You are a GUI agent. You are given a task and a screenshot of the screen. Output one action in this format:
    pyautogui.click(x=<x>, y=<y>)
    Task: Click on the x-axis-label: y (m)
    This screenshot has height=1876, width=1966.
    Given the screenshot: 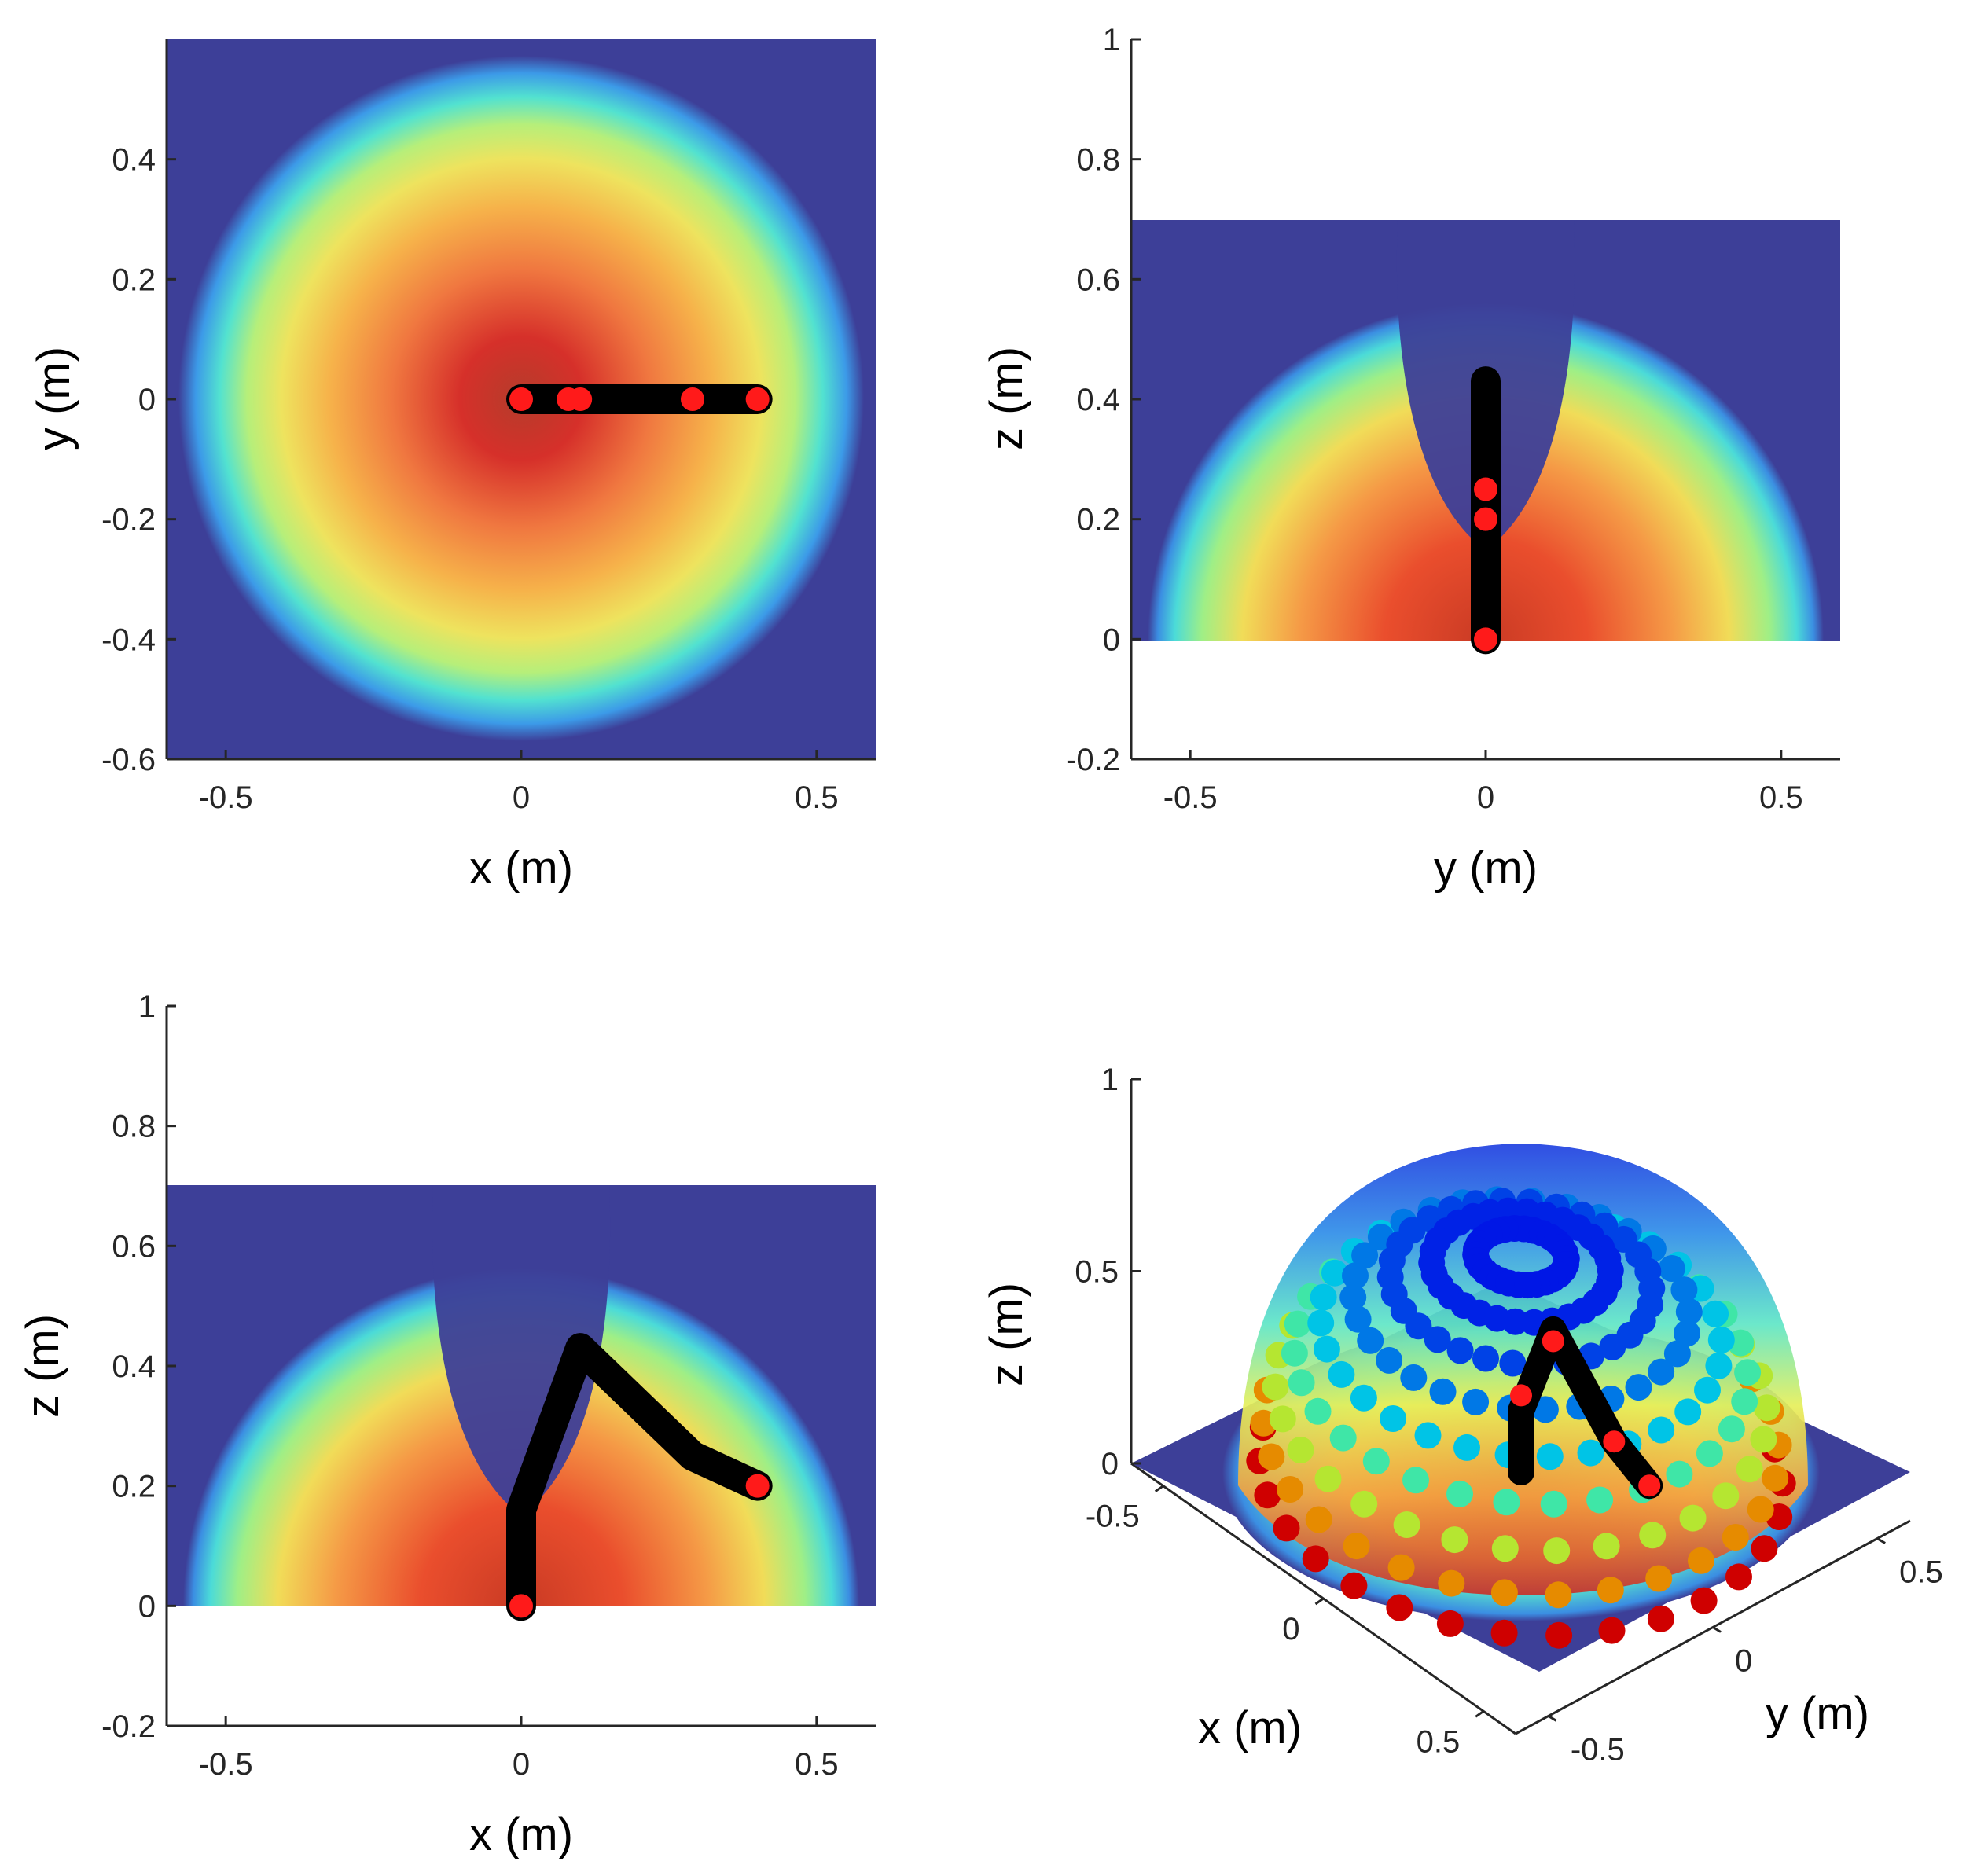 What is the action you would take?
    pyautogui.click(x=1486, y=868)
    